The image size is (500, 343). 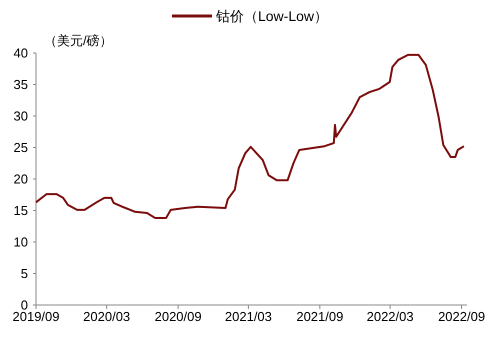 I want to click on y-tick-label: 20, so click(x=21, y=179).